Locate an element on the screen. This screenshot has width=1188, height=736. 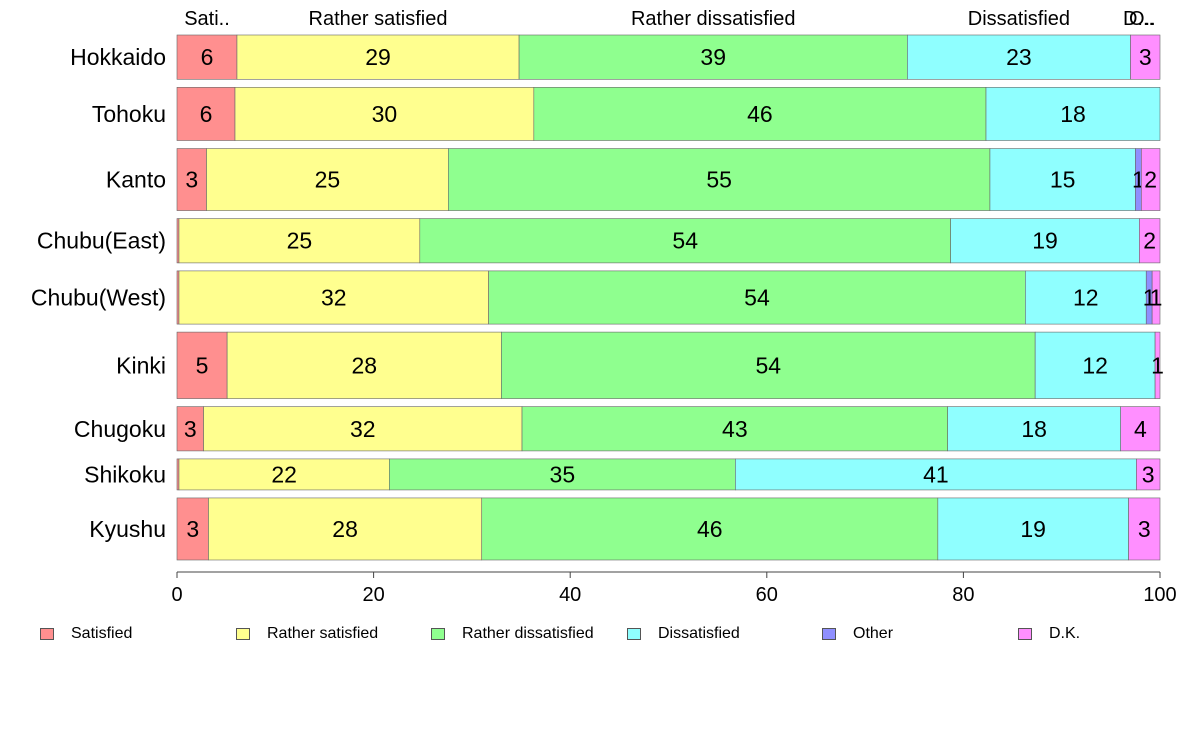
column-label: O.. is located at coordinates (1142, 19).